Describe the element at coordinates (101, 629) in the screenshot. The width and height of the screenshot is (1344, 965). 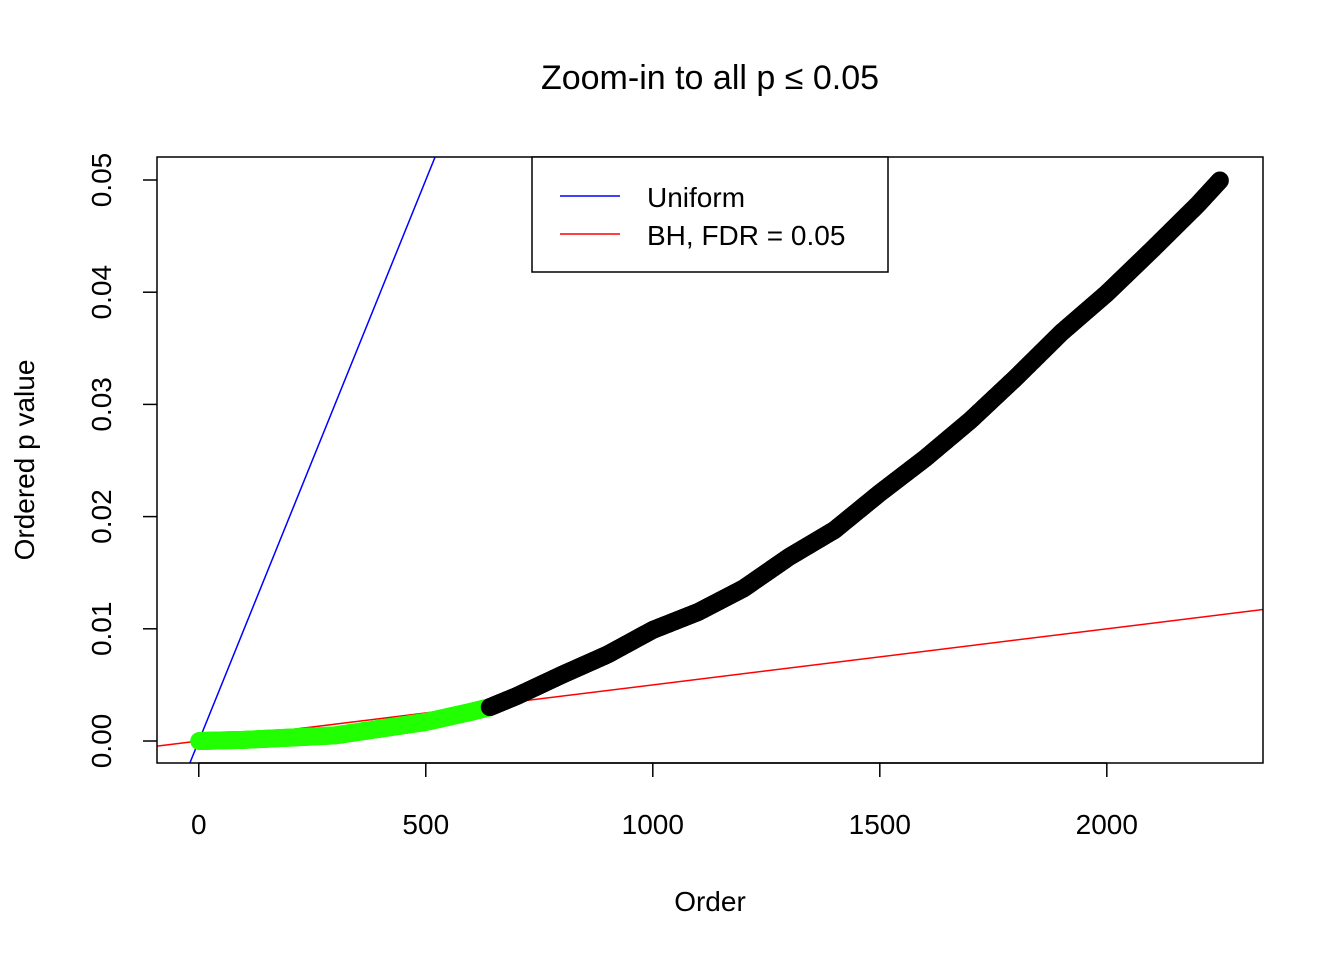
I see `y-tick-label: 0.01` at that location.